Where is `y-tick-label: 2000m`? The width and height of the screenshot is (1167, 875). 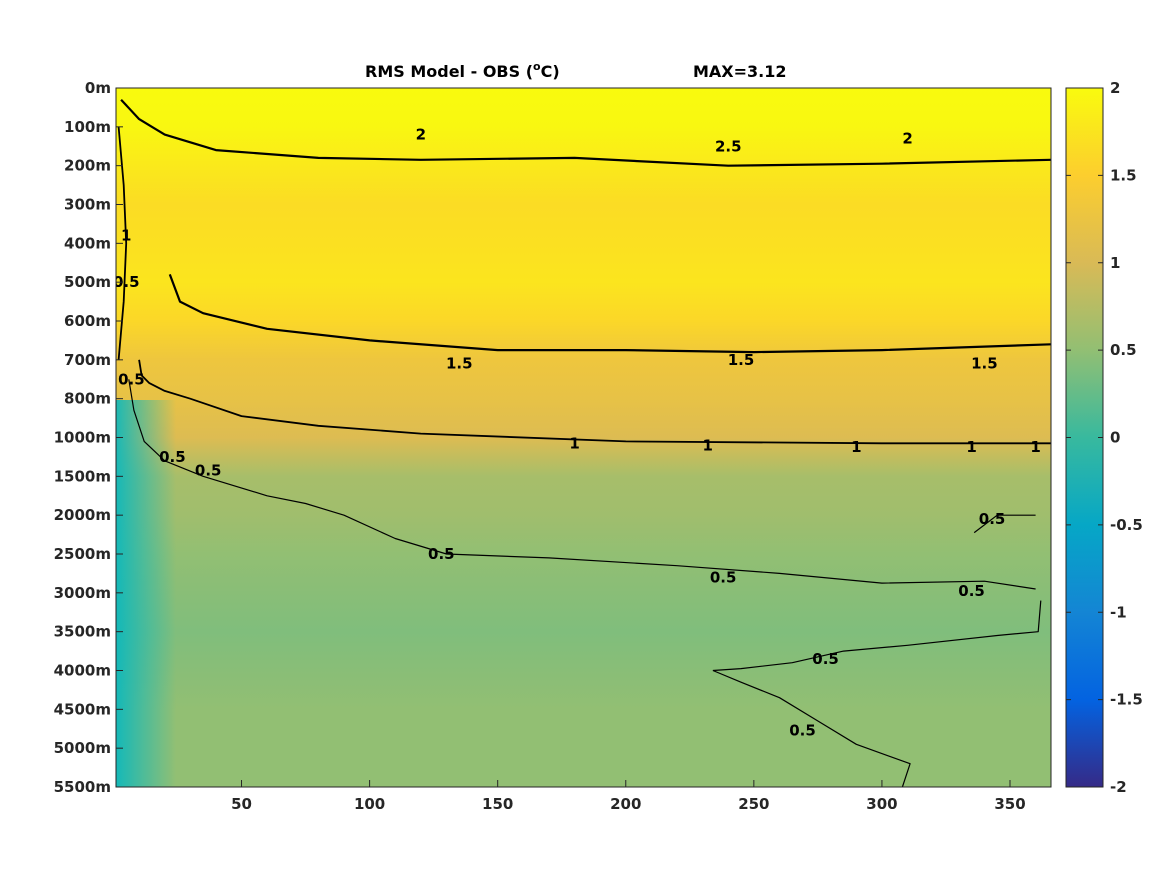 y-tick-label: 2000m is located at coordinates (82, 515).